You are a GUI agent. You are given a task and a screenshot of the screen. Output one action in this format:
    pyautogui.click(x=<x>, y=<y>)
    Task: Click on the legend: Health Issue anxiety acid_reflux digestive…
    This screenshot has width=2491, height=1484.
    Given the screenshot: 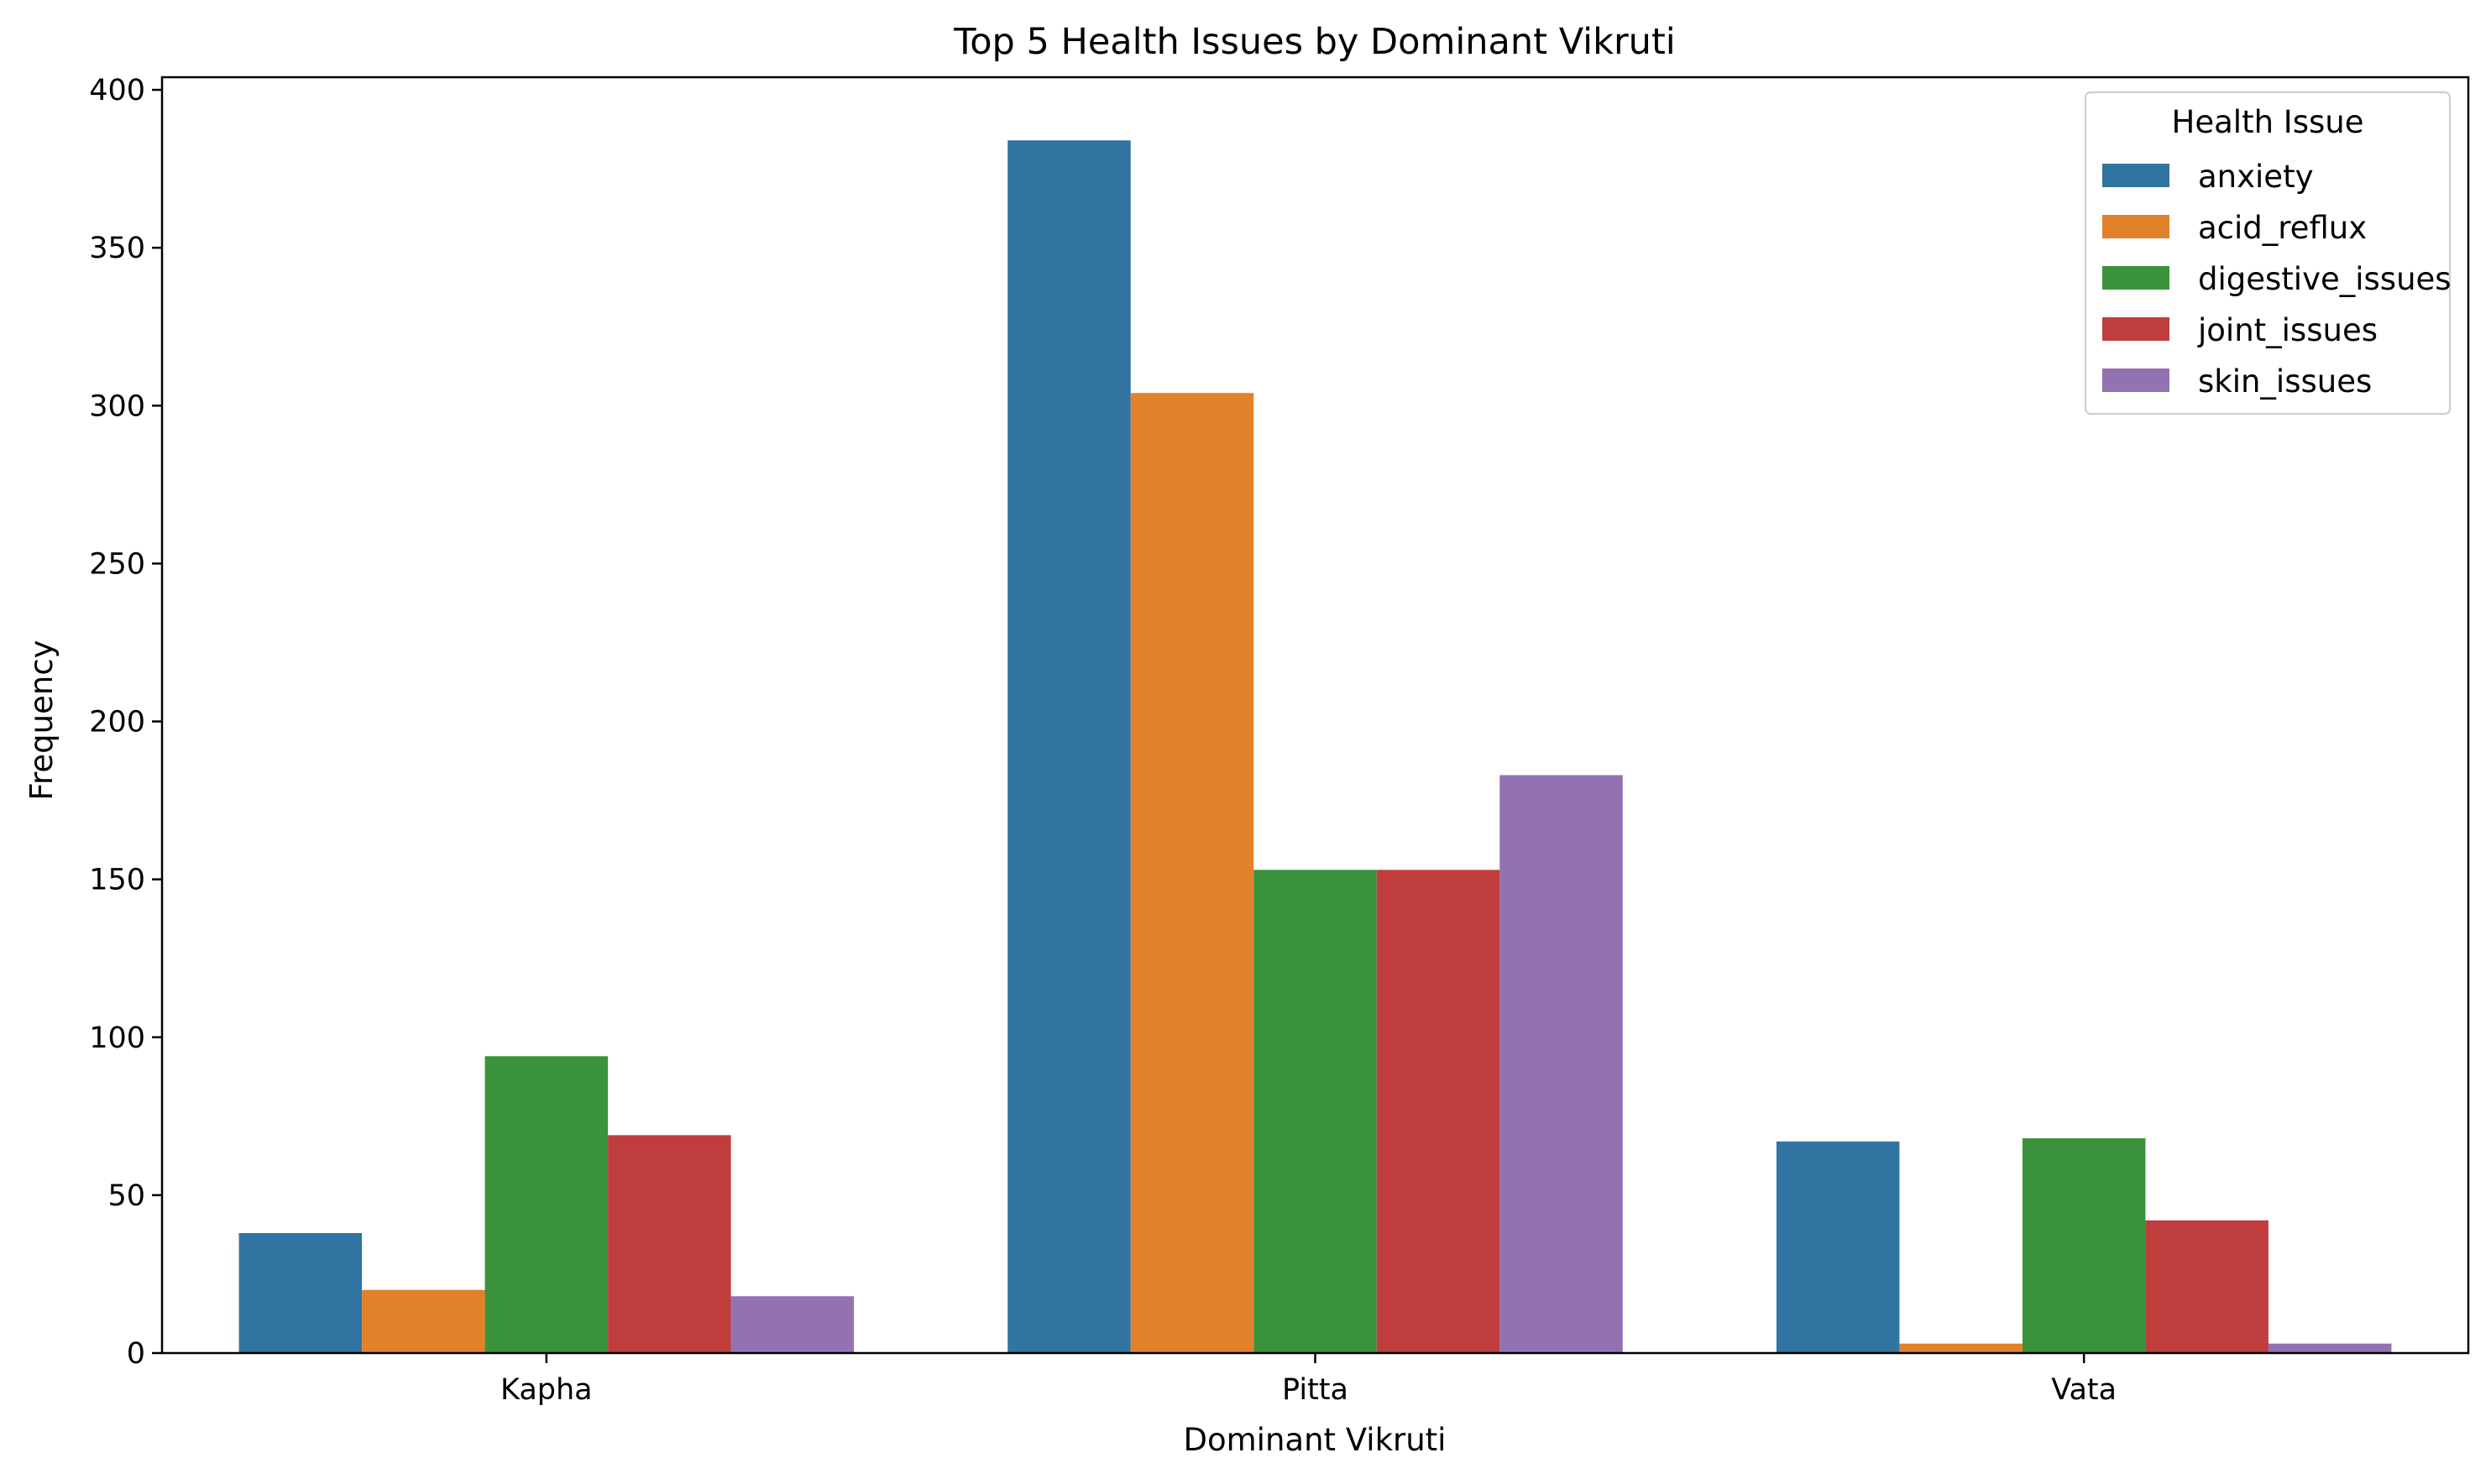 What is the action you would take?
    pyautogui.click(x=2269, y=253)
    